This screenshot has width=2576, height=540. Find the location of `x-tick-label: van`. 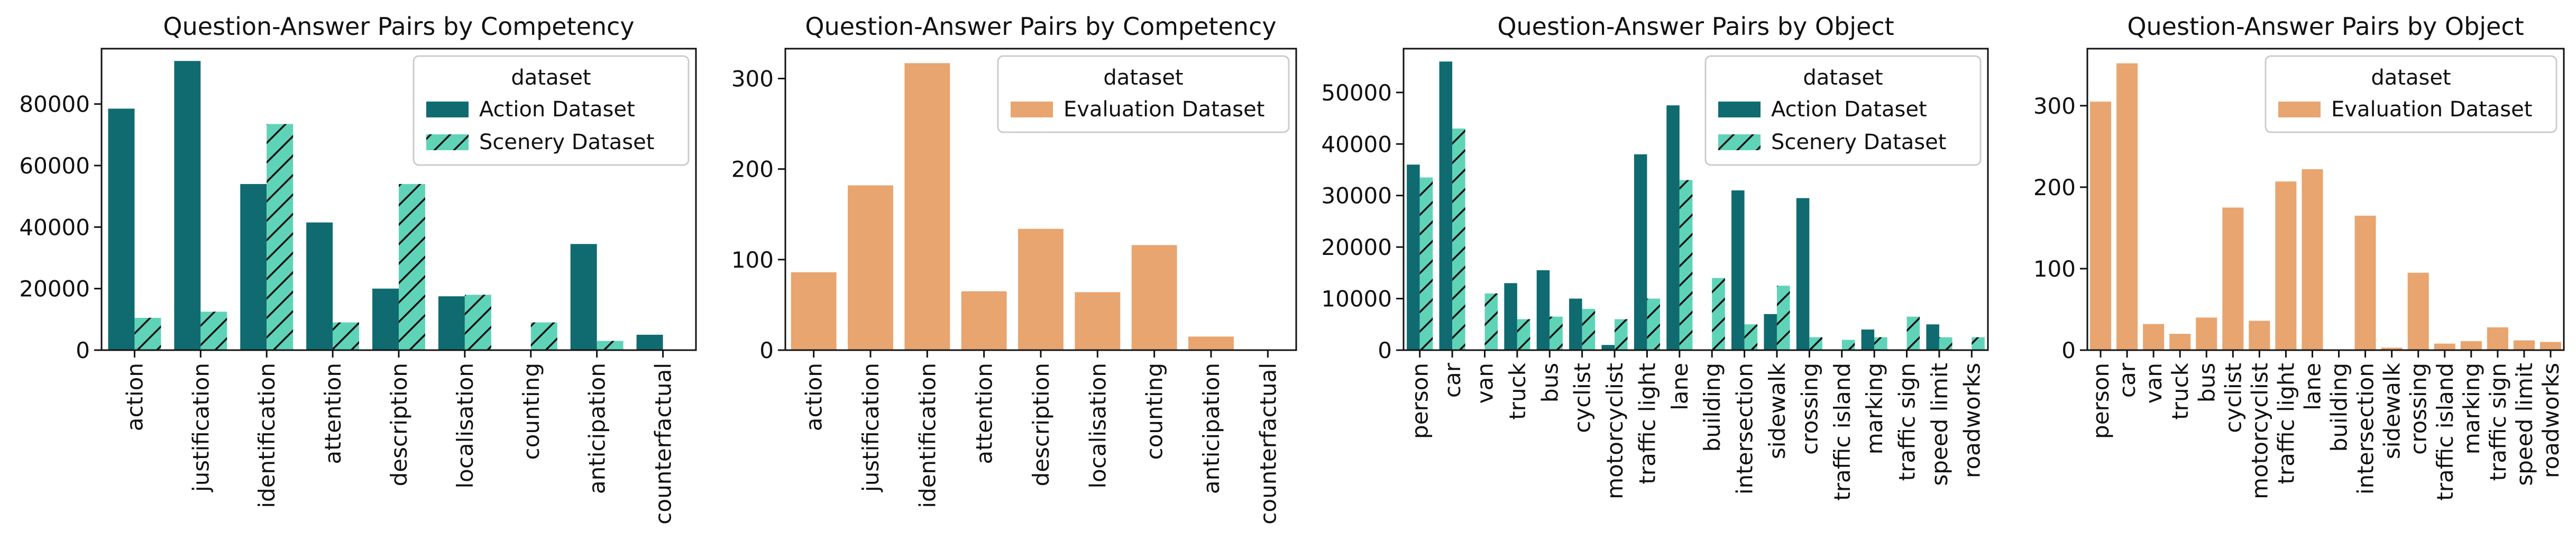

x-tick-label: van is located at coordinates (2154, 383).